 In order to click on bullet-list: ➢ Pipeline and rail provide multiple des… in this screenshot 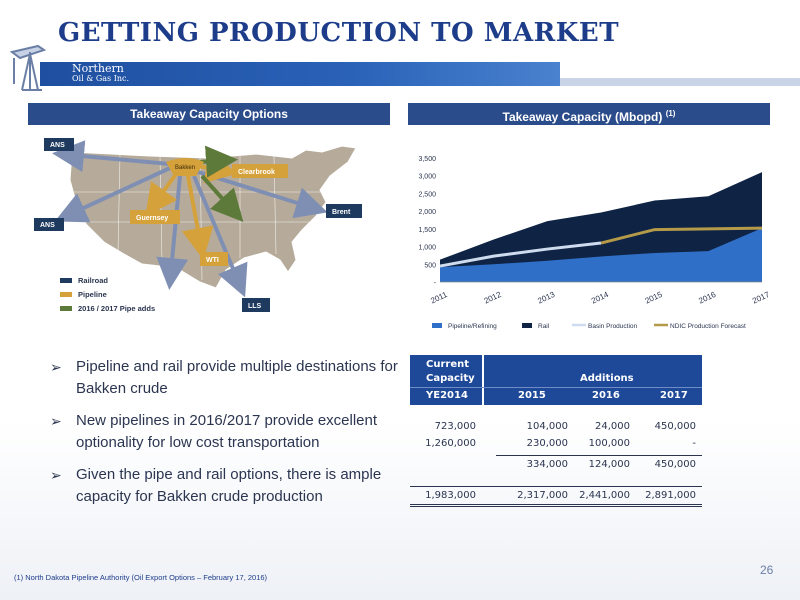, I will do `click(225, 437)`.